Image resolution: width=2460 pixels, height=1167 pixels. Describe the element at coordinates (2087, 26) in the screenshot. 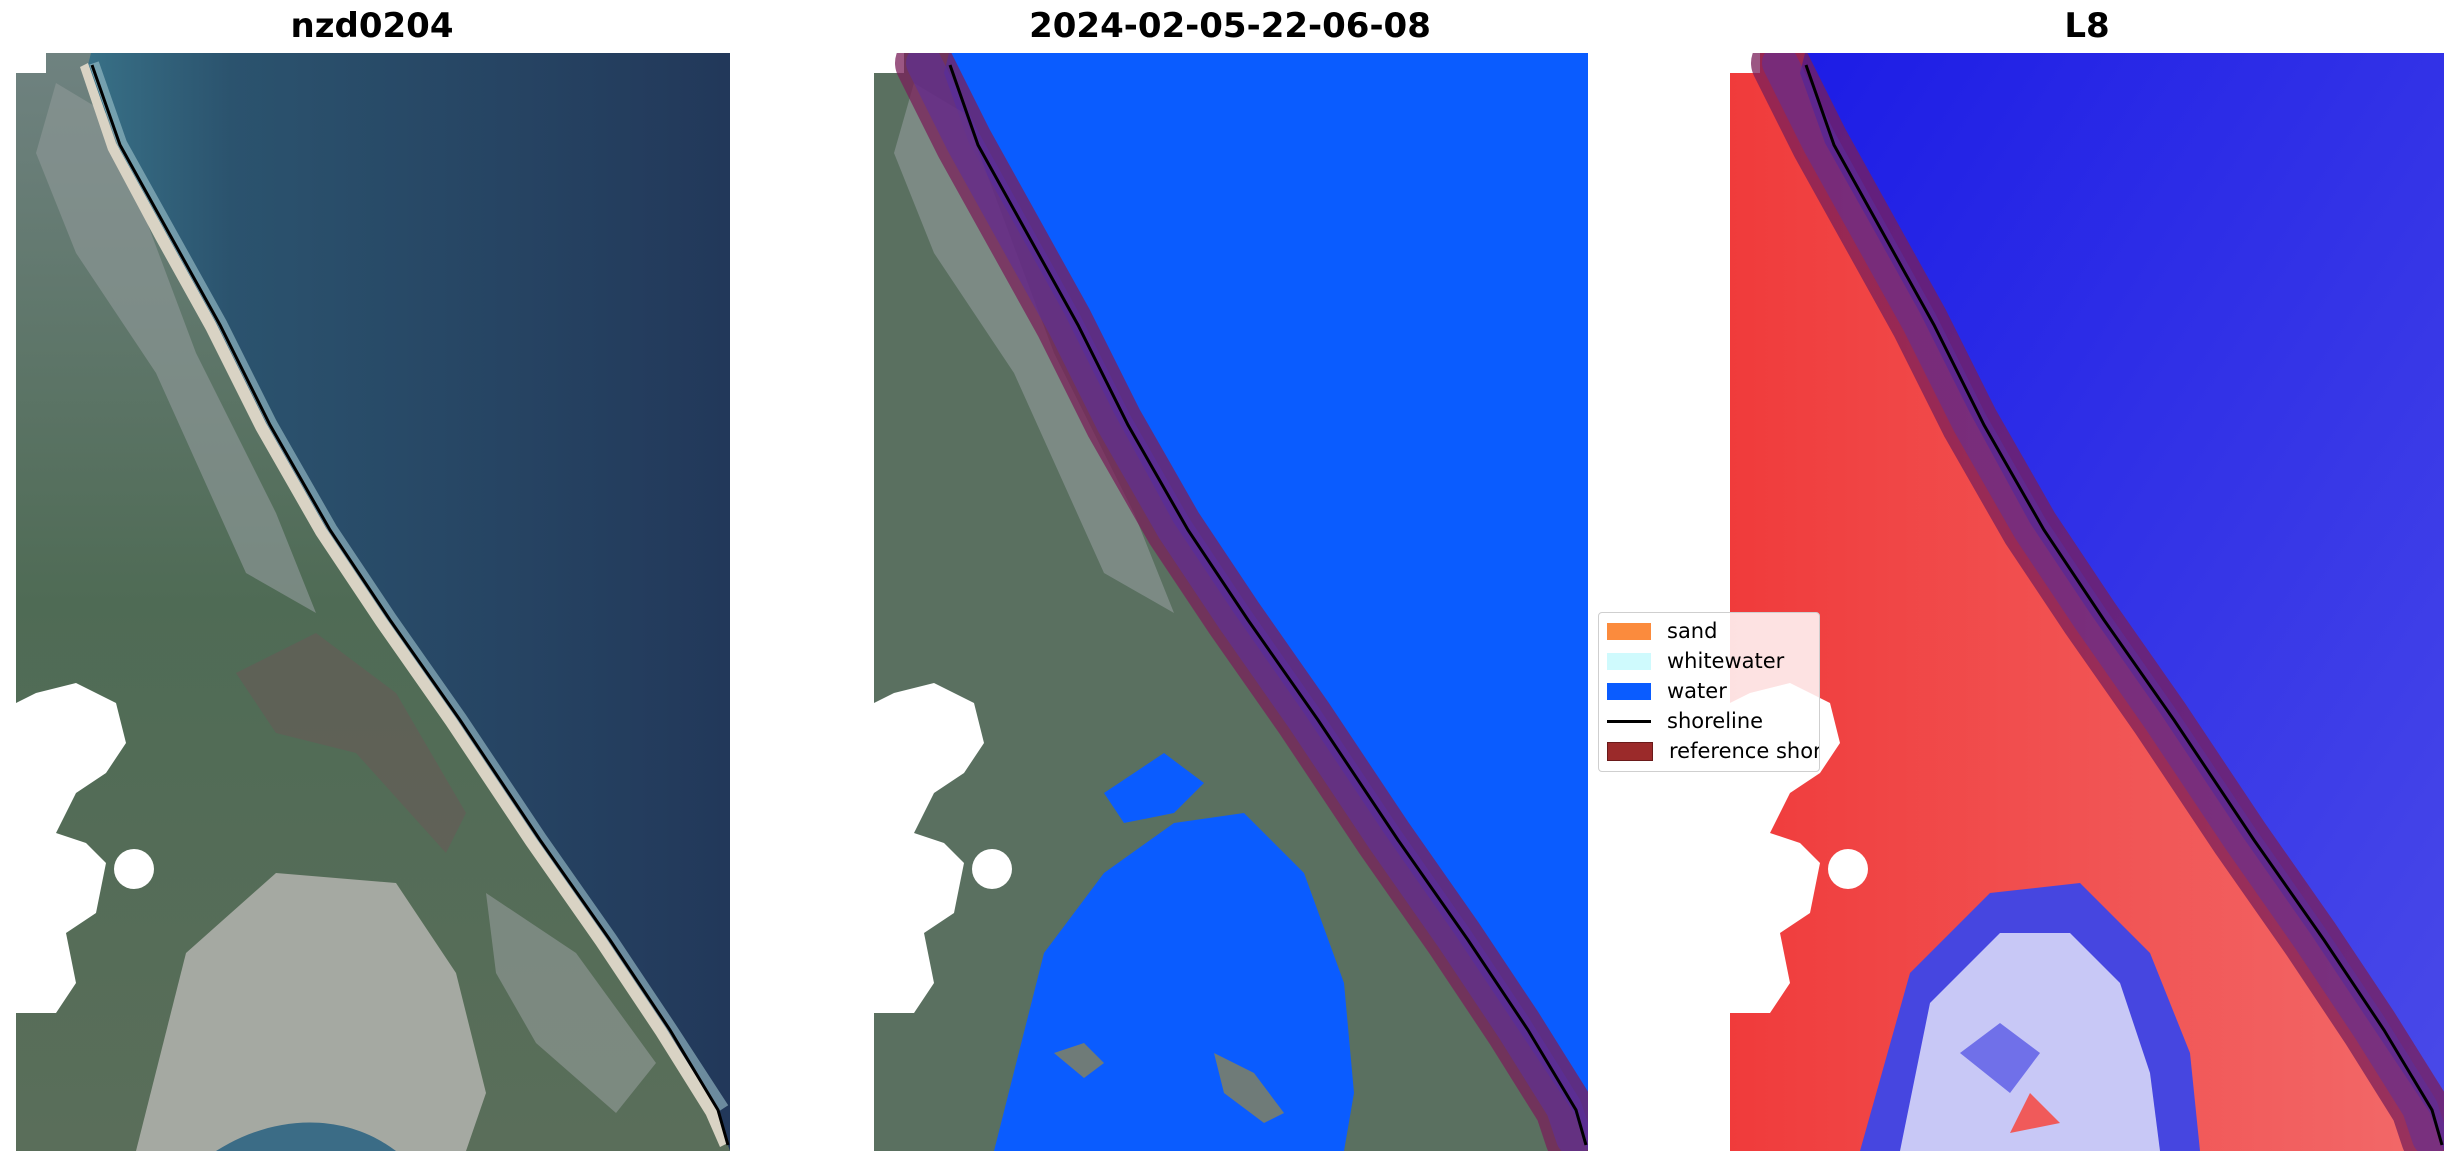

I see `panel-title-index: L8` at that location.